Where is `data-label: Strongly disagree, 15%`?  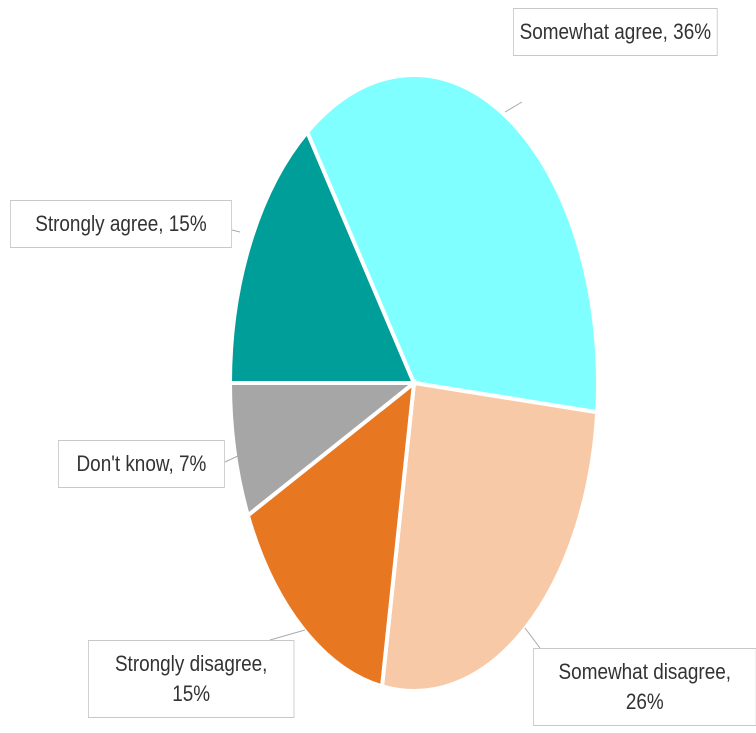
data-label: Strongly disagree, 15% is located at coordinates (191, 679).